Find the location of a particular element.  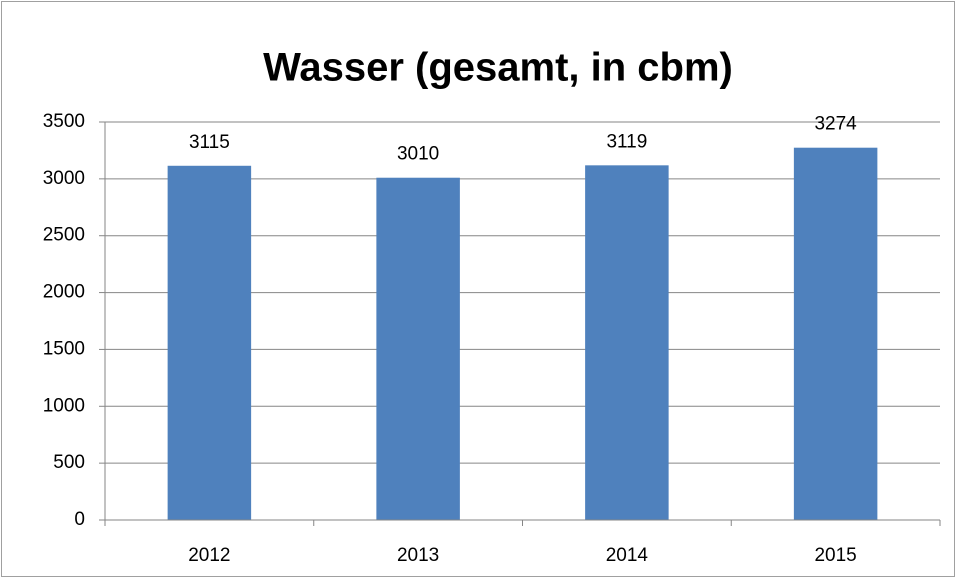

data-label: 3274 is located at coordinates (835, 124).